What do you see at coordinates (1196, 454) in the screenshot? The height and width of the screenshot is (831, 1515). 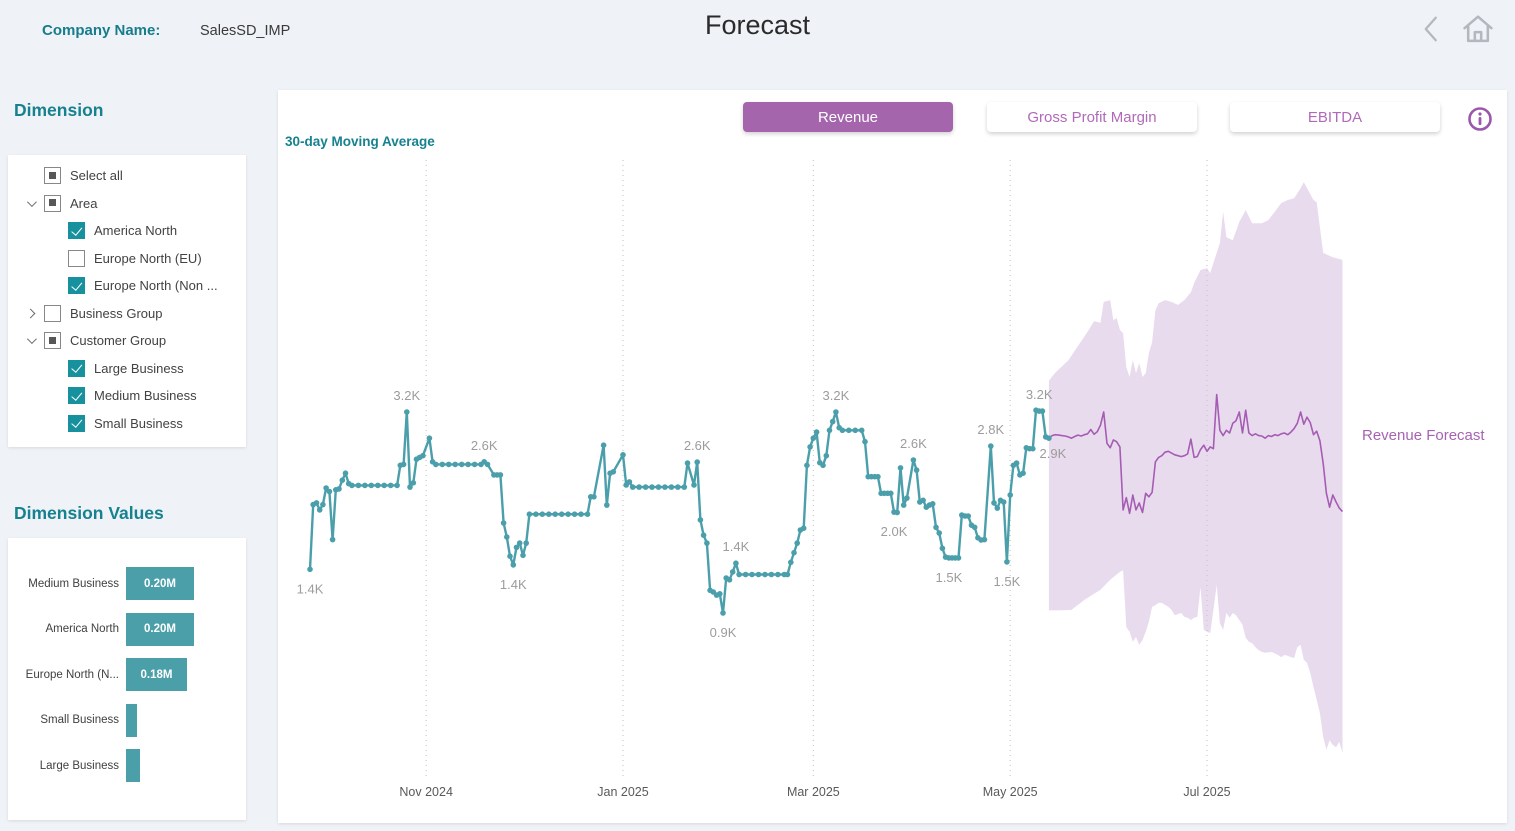 I see `forecast-series-line` at bounding box center [1196, 454].